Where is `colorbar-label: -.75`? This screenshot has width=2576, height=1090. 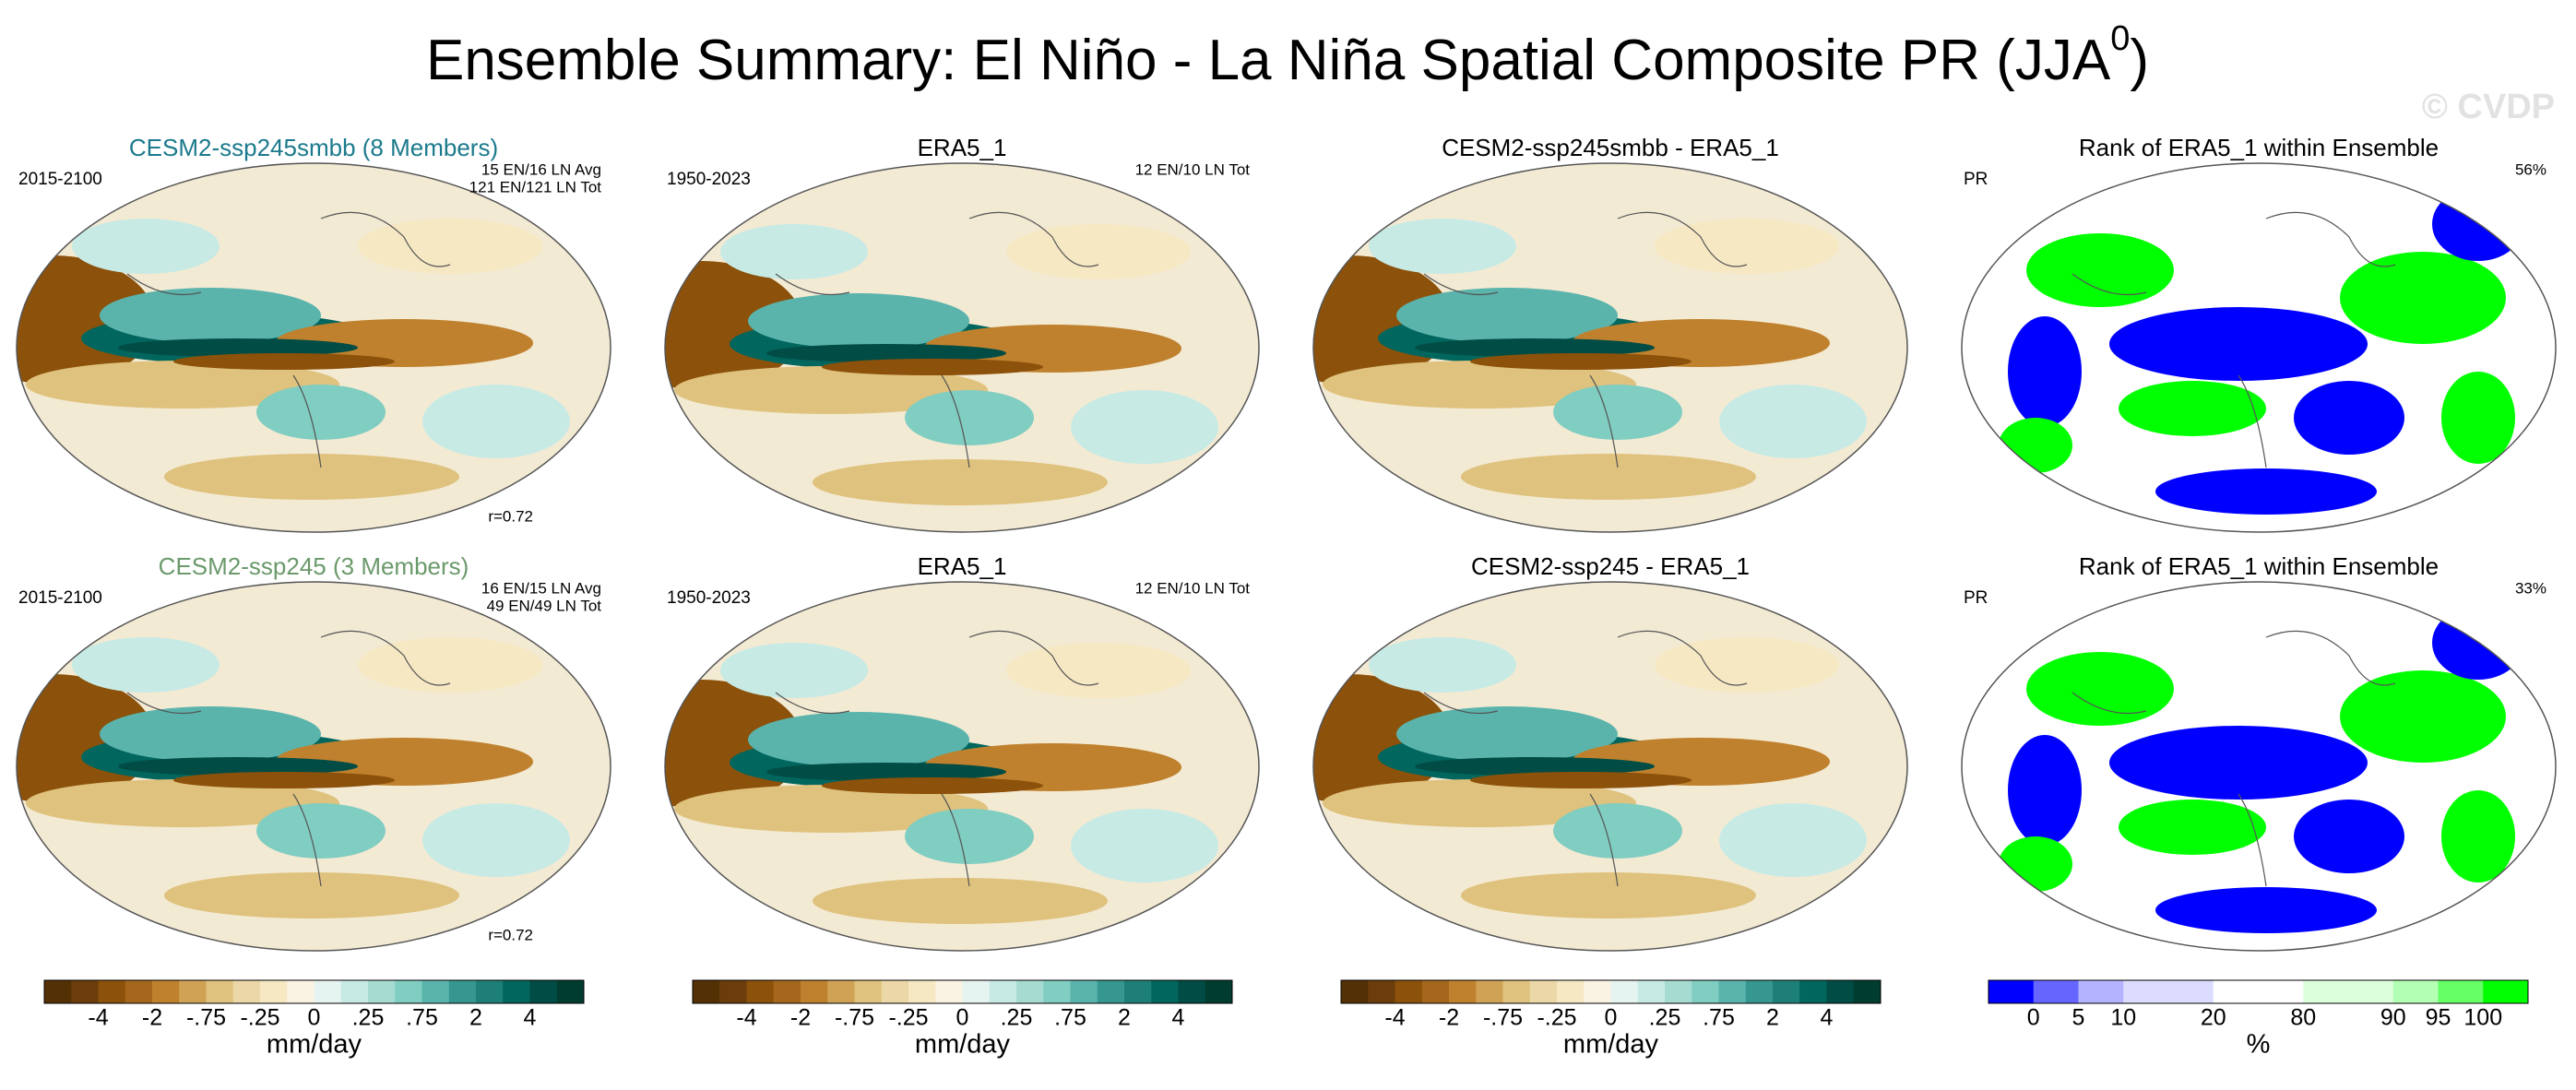 colorbar-label: -.75 is located at coordinates (1503, 1018).